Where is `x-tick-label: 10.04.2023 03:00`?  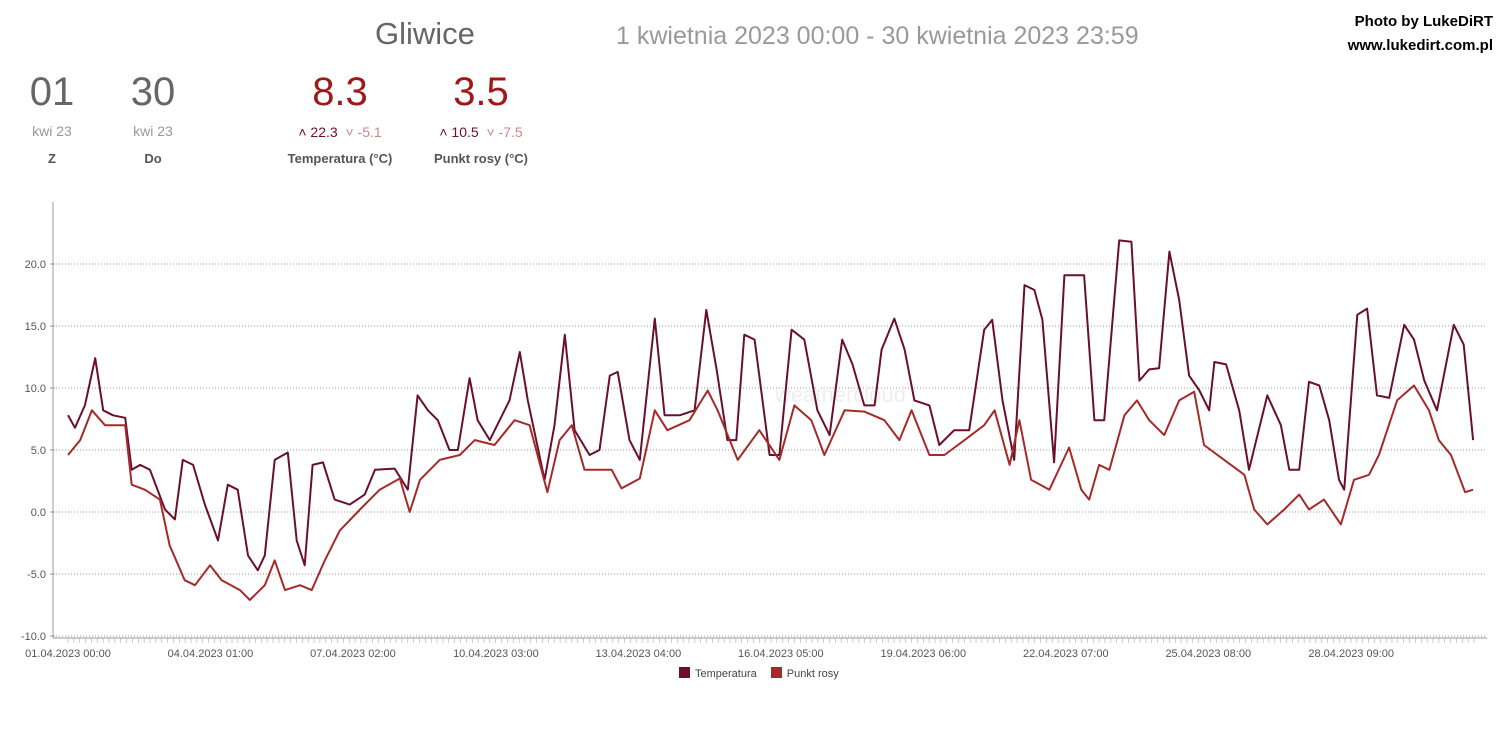
x-tick-label: 10.04.2023 03:00 is located at coordinates (496, 654).